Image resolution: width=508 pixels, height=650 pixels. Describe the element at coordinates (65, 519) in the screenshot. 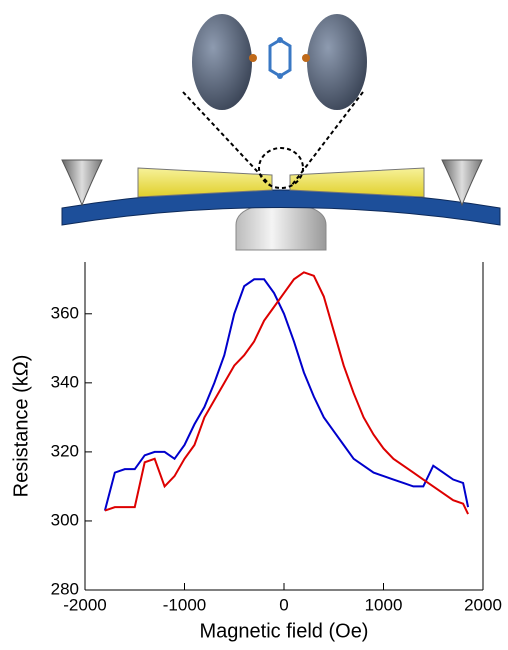

I see `y-tick-label: 300` at that location.